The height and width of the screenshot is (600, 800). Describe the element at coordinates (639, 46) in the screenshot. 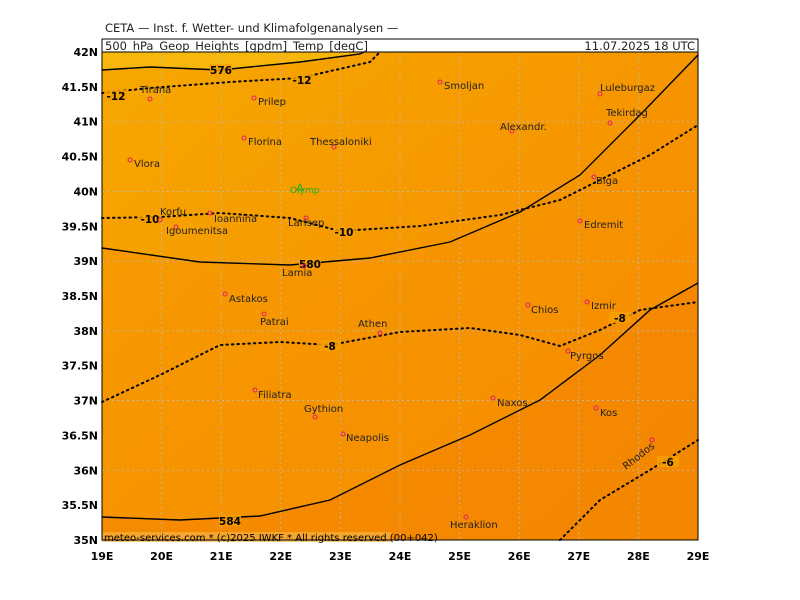

I see `valid-time: 11.07.2025 18 UTC` at that location.